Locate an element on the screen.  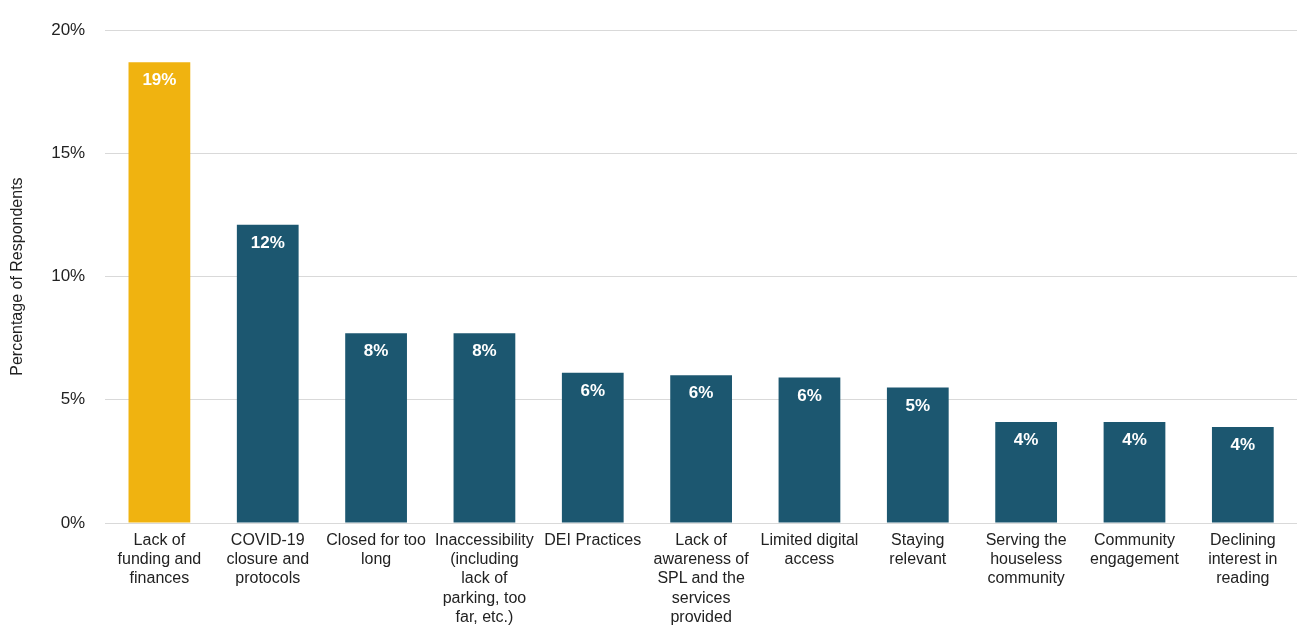
x-tick-label: COVID-19 closure and protocols is located at coordinates (268, 559).